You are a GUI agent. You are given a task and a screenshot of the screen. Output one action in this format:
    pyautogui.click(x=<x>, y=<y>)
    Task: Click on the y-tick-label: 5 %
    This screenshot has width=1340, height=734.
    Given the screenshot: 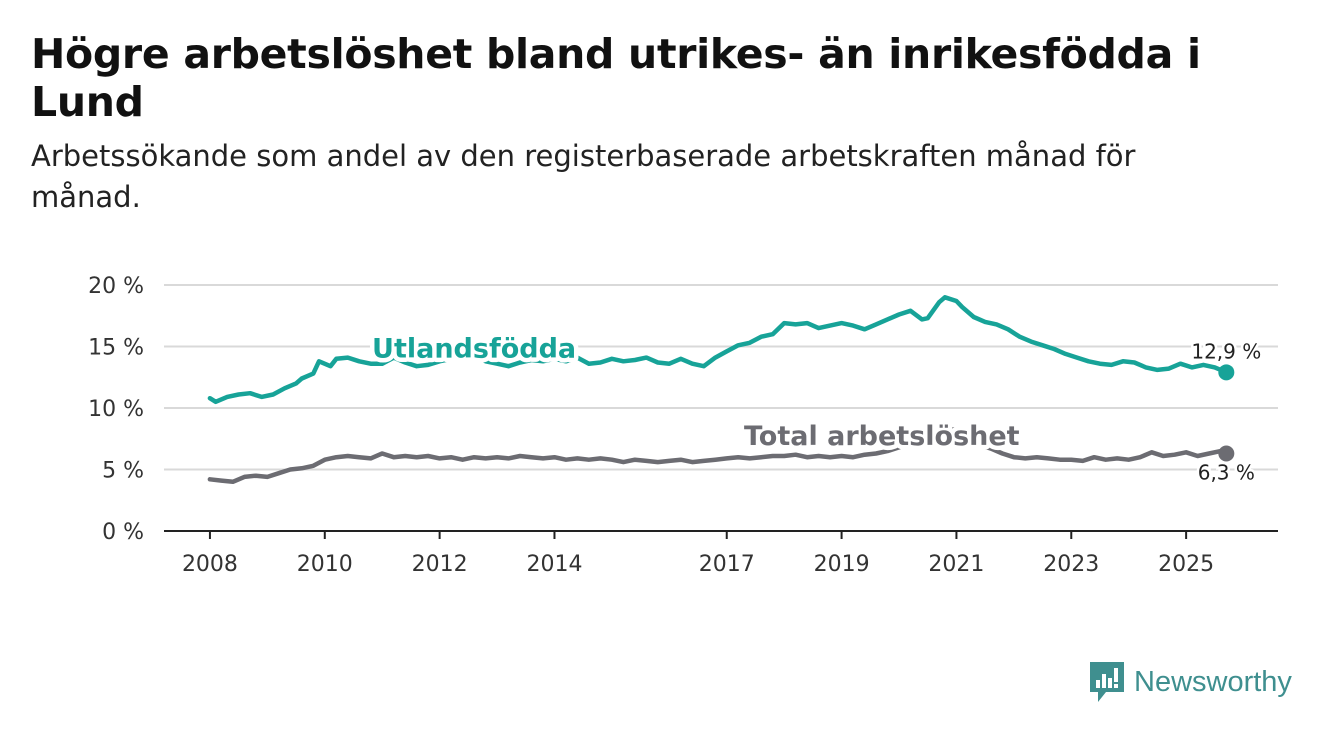 What is the action you would take?
    pyautogui.click(x=123, y=471)
    